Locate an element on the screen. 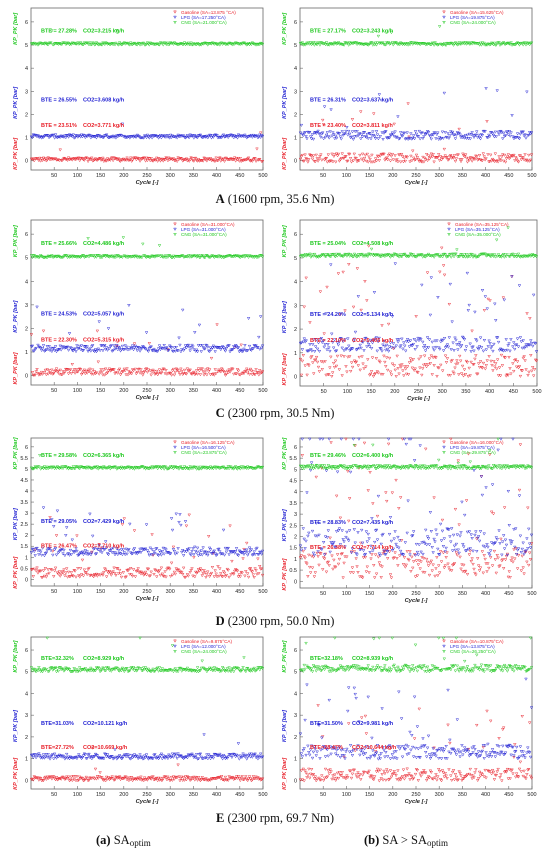  co2-annotation: CO2=3.637 kg/h is located at coordinates (373, 101).